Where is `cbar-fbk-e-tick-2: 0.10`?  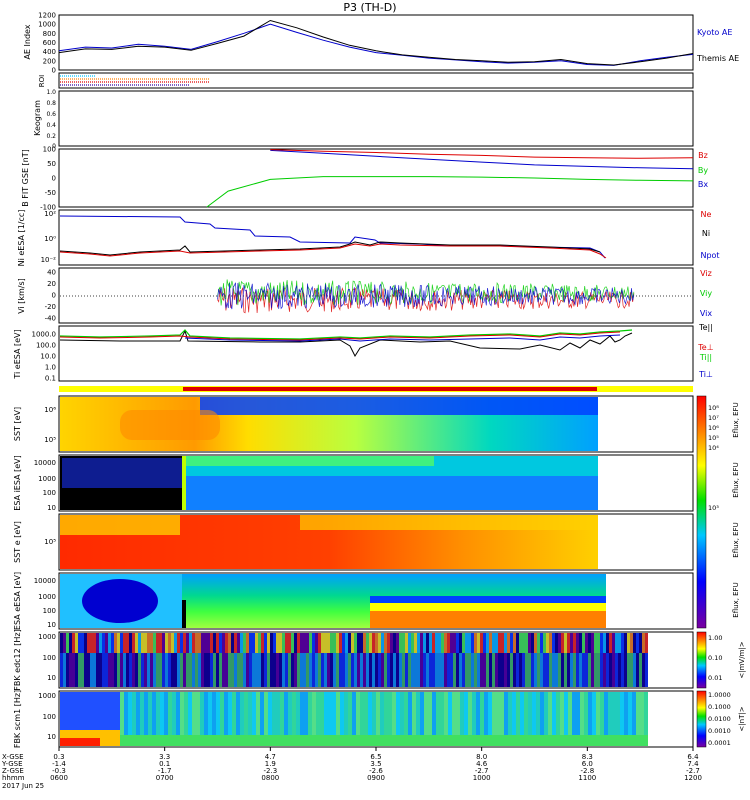 cbar-fbk-e-tick-2: 0.10 is located at coordinates (715, 658).